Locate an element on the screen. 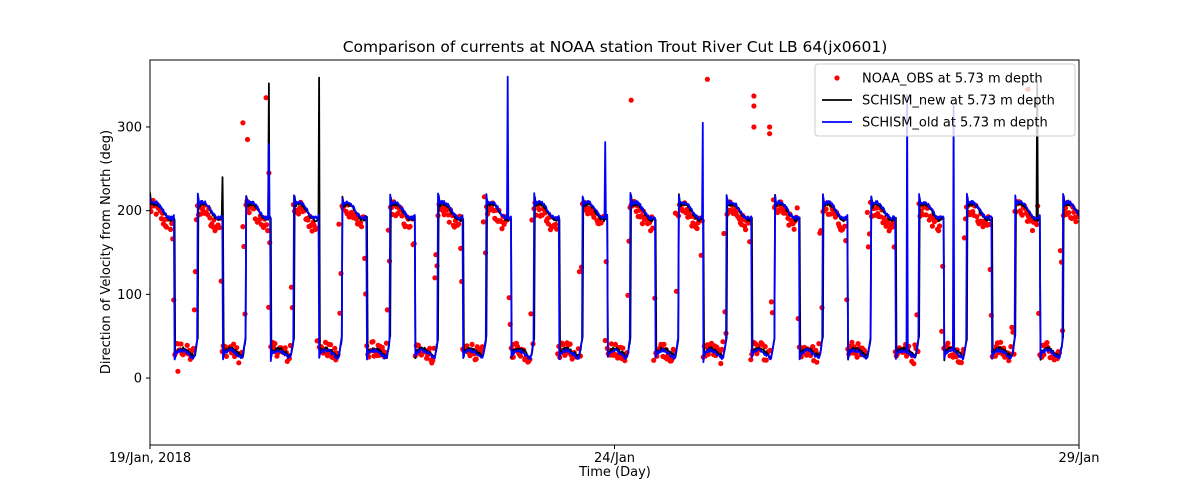 This screenshot has height=500, width=1200. y-tick-label: 0 is located at coordinates (138, 379).